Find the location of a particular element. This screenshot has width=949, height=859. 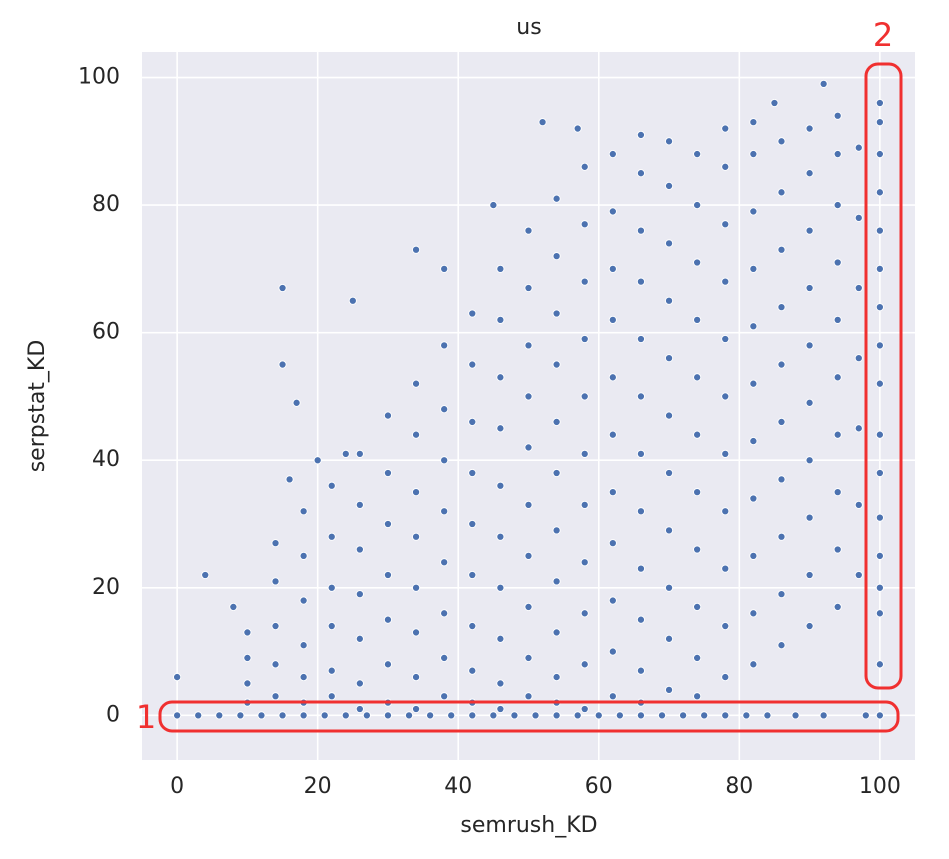

annotation: 1 is located at coordinates (146, 717).